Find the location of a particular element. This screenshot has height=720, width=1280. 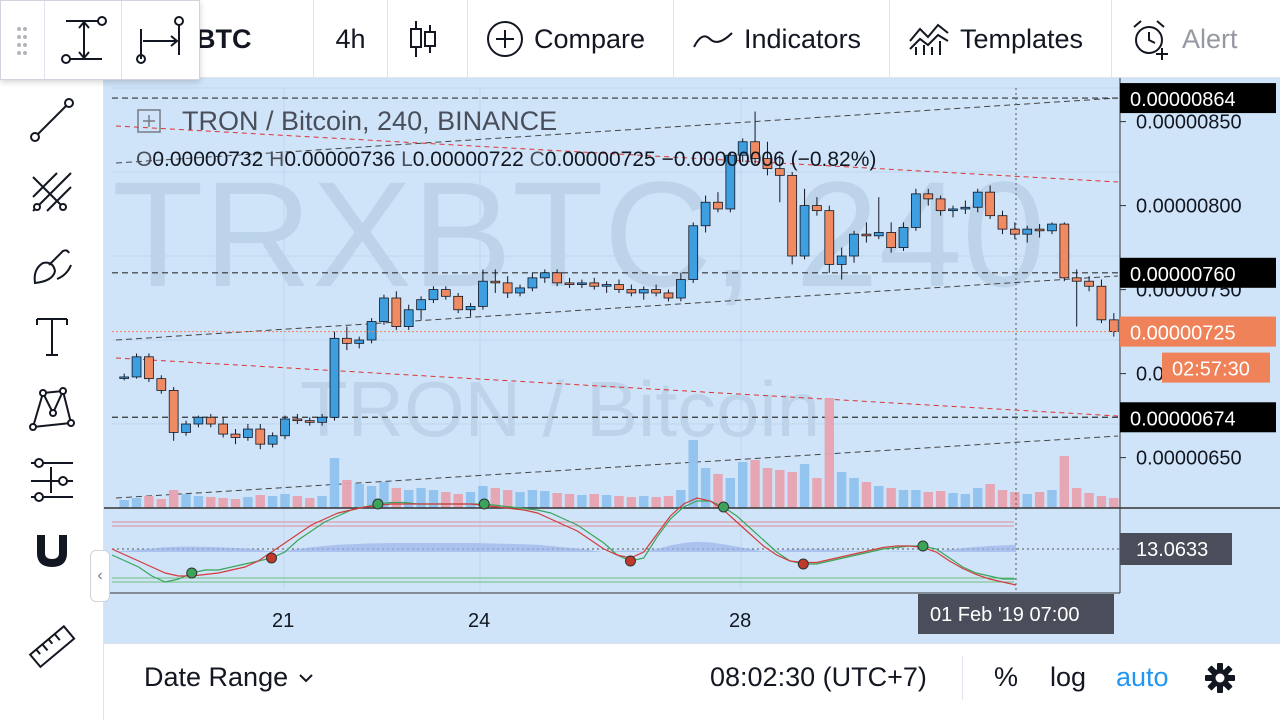

legend-collapse-icon is located at coordinates (149, 121).